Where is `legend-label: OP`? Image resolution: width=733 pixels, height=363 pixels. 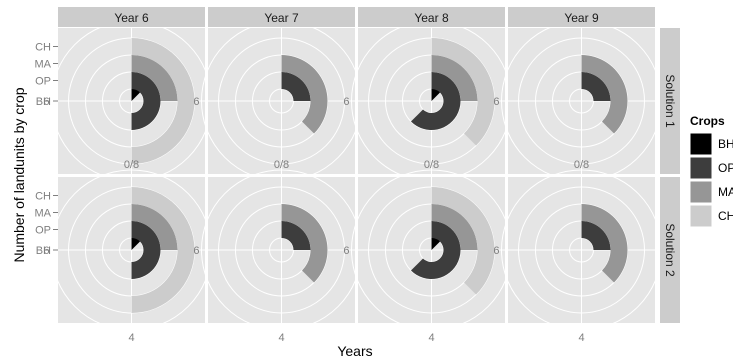 legend-label: OP is located at coordinates (725, 168).